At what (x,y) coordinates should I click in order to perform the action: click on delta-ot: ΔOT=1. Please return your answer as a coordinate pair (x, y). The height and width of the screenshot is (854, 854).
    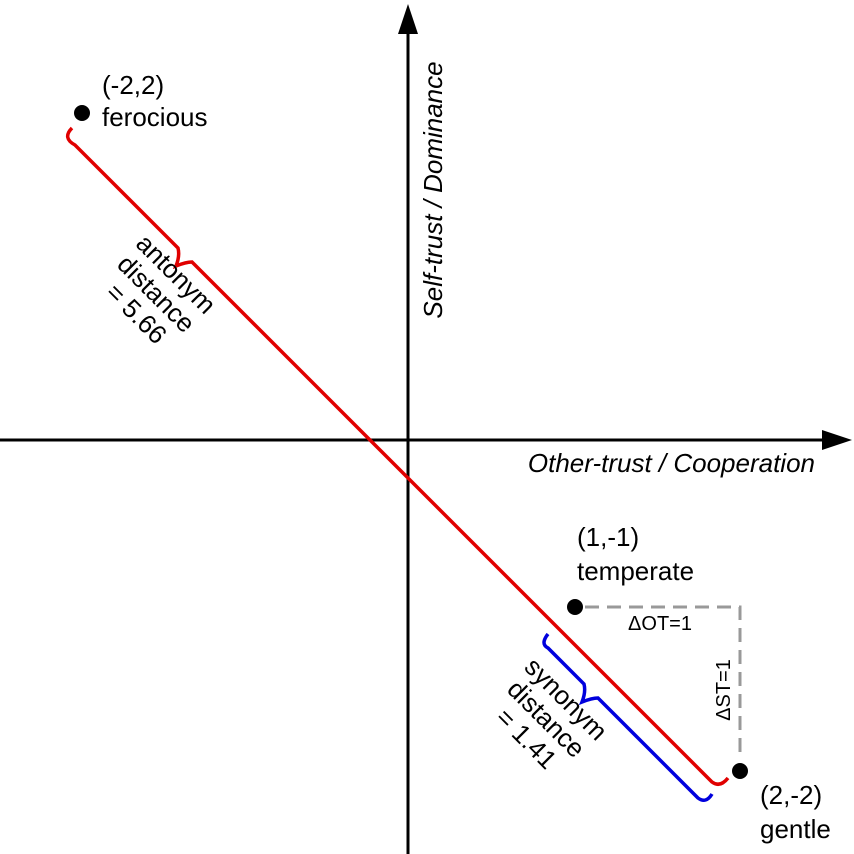
    Looking at the image, I should click on (660, 624).